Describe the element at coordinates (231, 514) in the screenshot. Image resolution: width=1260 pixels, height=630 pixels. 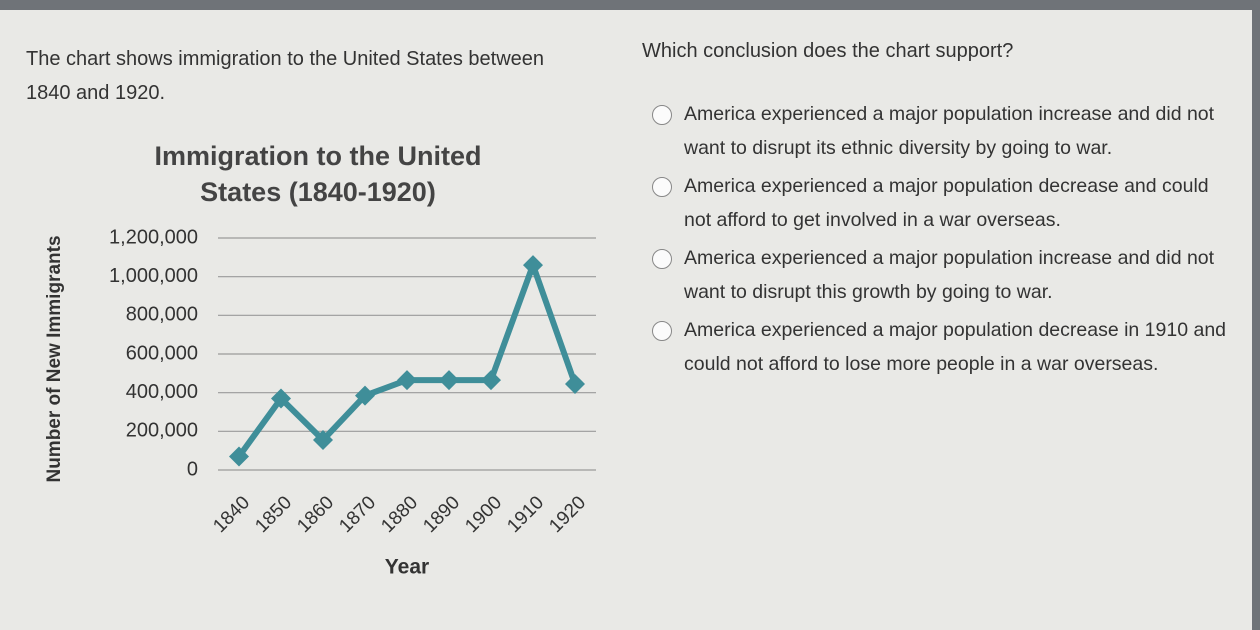
I see `x-tick-label: 1840` at that location.